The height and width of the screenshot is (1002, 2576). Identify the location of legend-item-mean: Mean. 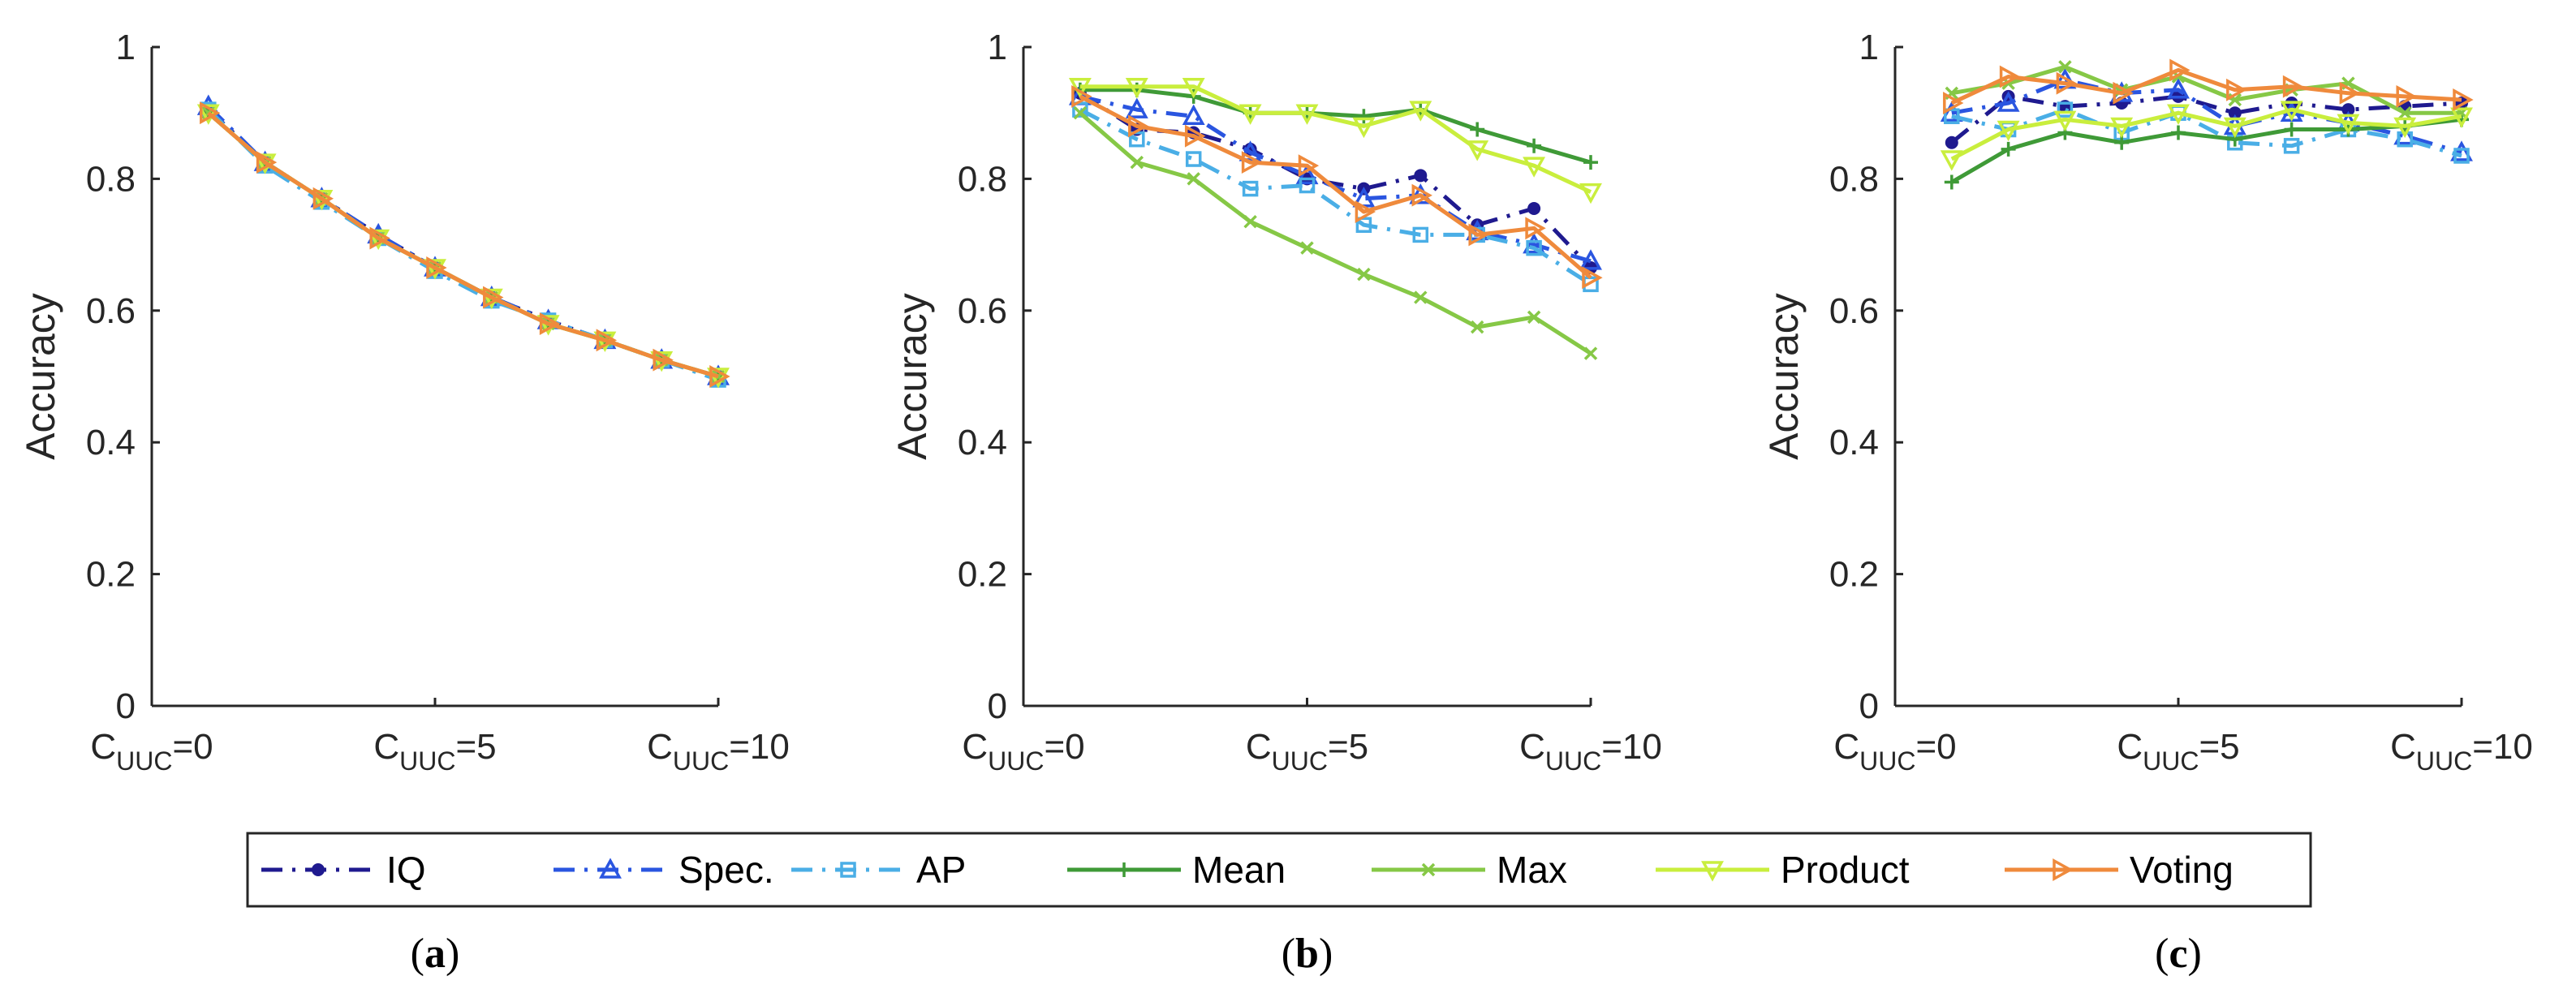
(1177, 870).